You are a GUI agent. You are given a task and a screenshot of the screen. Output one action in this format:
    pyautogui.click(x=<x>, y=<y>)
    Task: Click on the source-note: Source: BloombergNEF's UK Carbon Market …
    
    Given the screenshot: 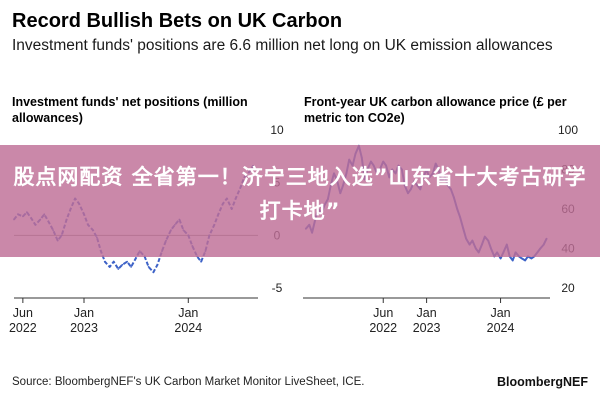 What is the action you would take?
    pyautogui.click(x=188, y=382)
    